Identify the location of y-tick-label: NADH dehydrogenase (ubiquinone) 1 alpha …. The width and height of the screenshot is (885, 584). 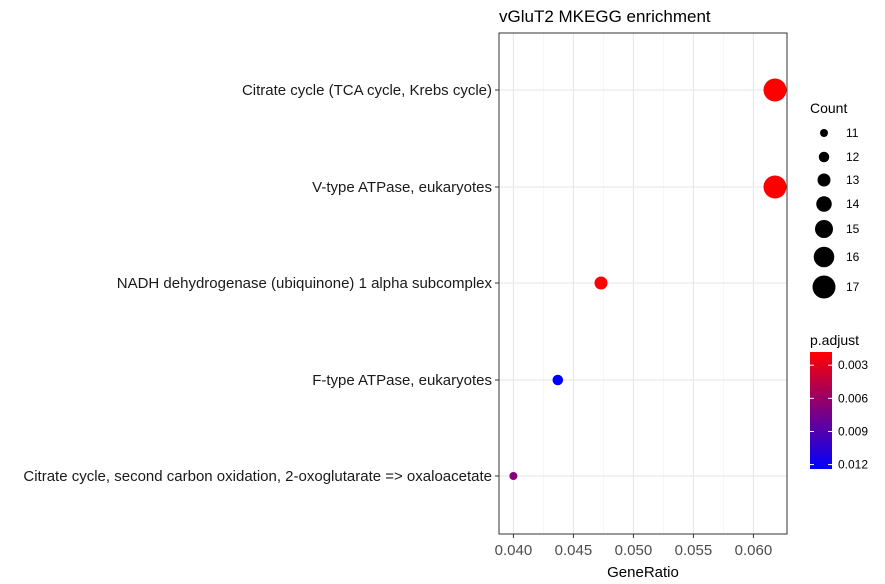
(305, 283).